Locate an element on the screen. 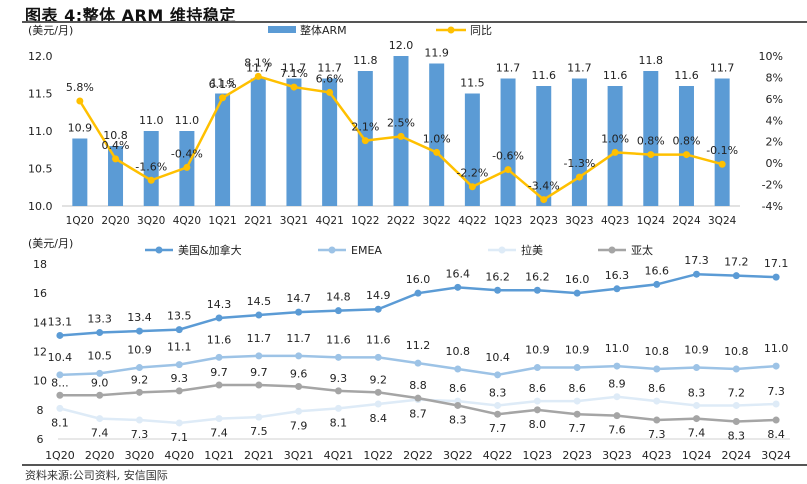  right-axis-tick: -4% is located at coordinates (772, 206).